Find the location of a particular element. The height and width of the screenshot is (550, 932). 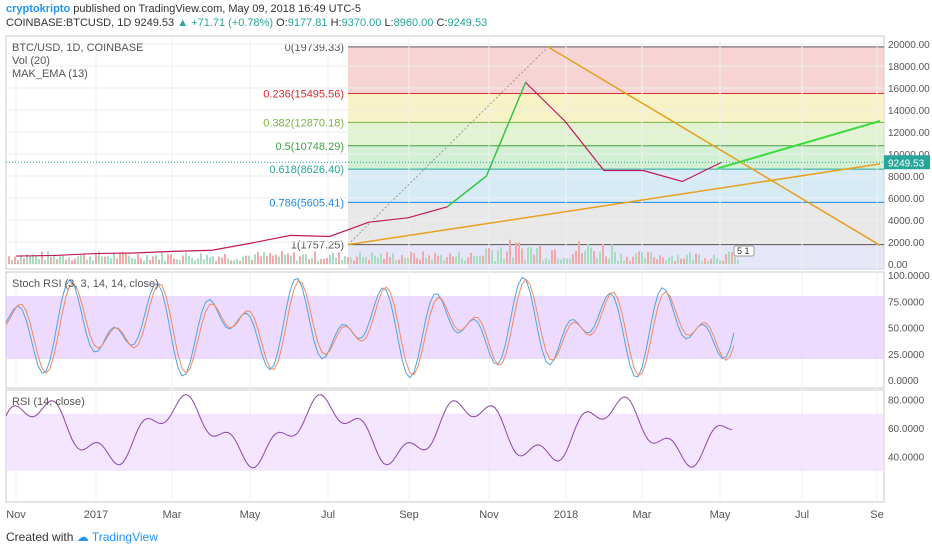

x-tick-label: Sep is located at coordinates (409, 515).